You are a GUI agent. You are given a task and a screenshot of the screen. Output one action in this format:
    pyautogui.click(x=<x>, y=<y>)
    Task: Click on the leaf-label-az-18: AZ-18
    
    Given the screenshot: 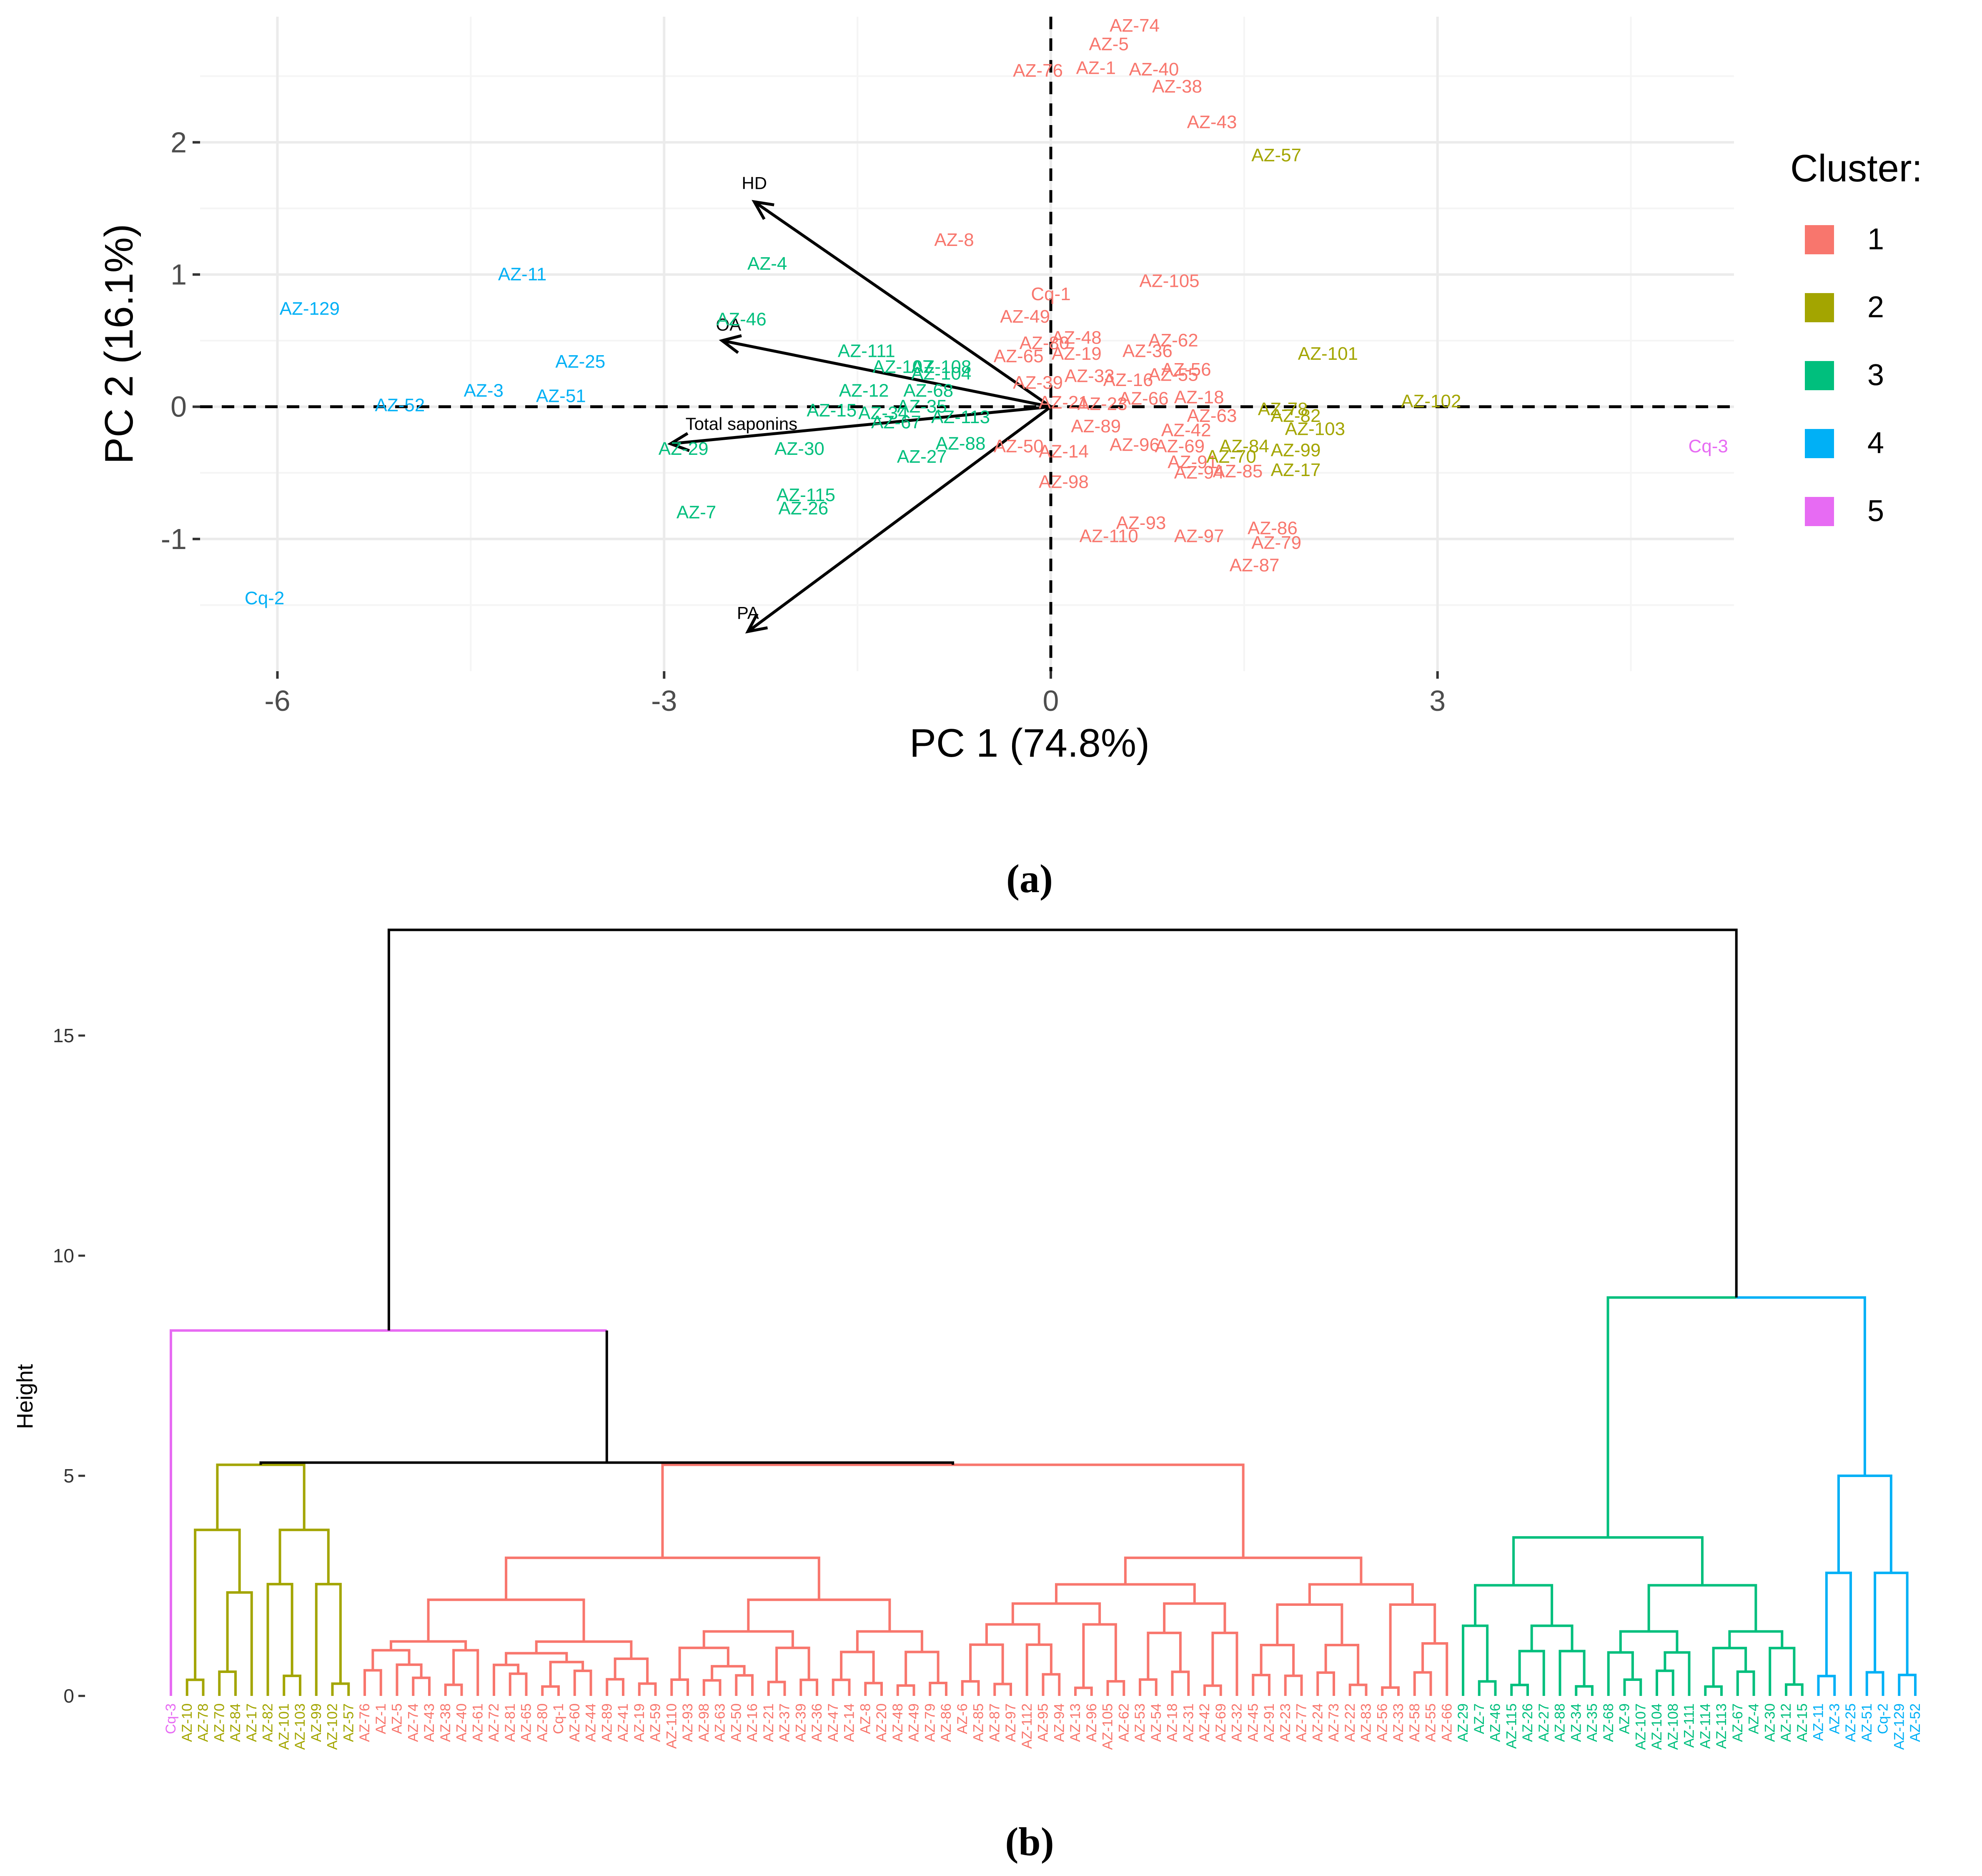 What is the action you would take?
    pyautogui.click(x=1172, y=1722)
    